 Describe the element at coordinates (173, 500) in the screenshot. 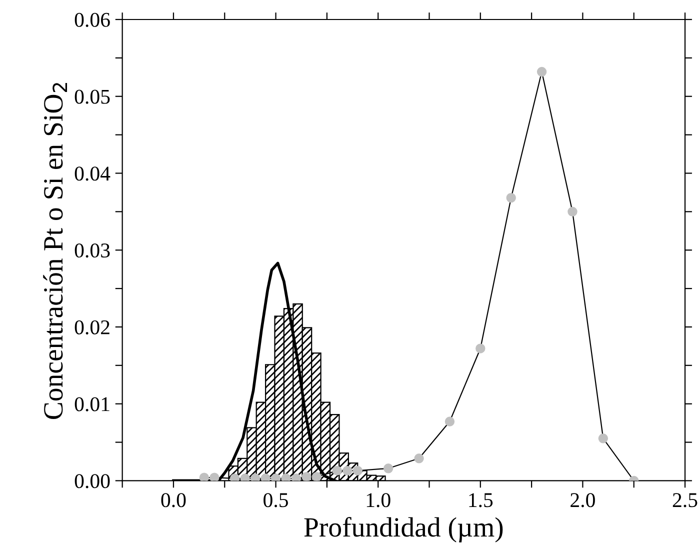

I see `x-tick-label: 0.0` at that location.